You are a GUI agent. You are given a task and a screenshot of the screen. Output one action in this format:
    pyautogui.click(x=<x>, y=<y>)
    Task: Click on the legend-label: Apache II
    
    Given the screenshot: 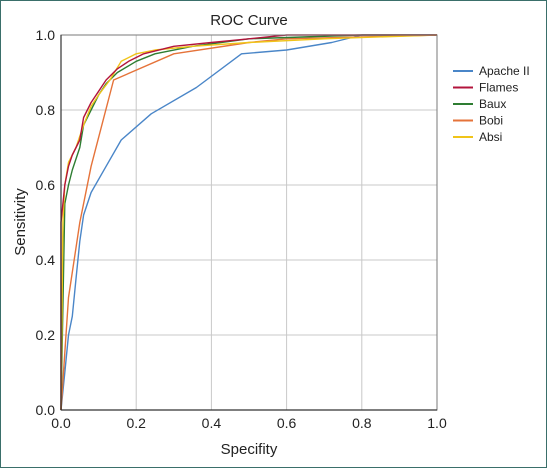 What is the action you would take?
    pyautogui.click(x=504, y=71)
    